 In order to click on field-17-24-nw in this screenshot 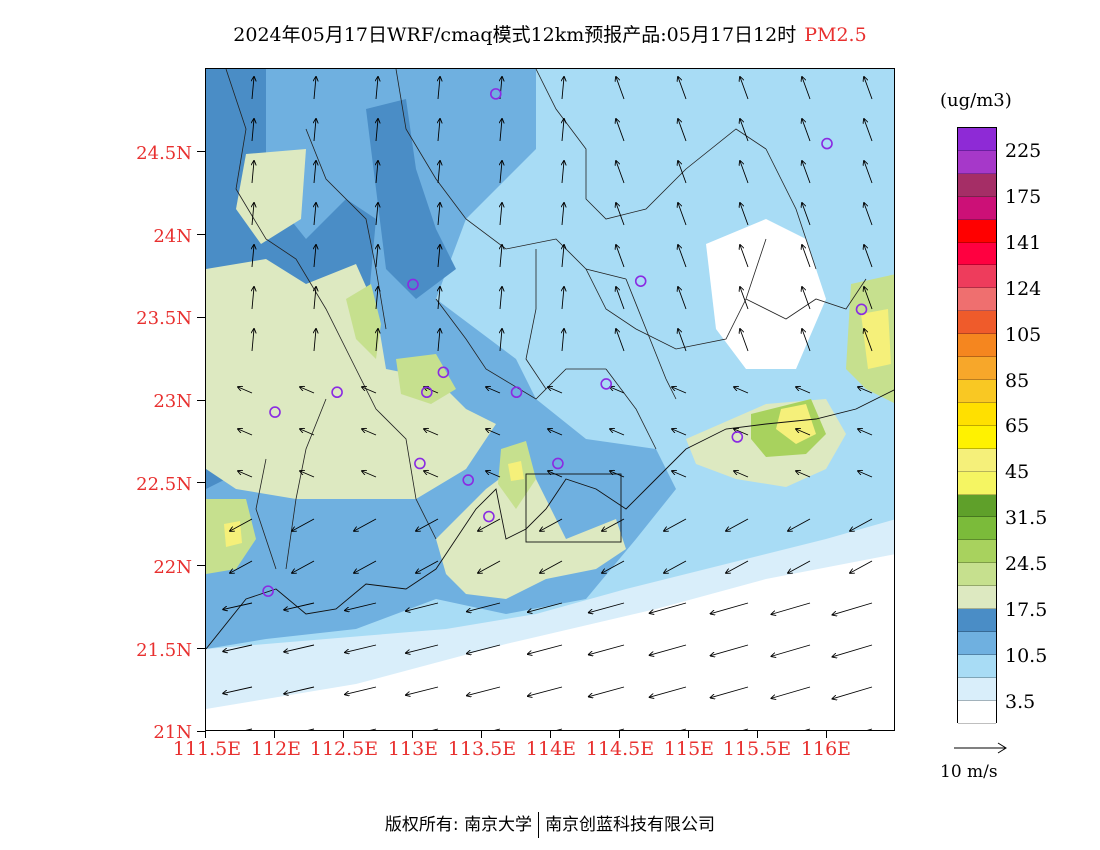, I will do `click(271, 196)`.